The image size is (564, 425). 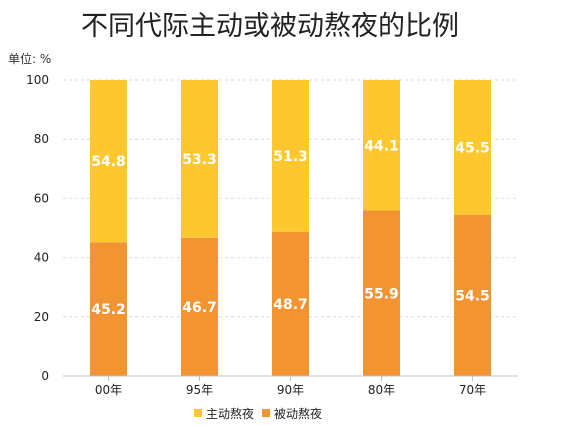 I want to click on data-label: 51.3, so click(x=290, y=157).